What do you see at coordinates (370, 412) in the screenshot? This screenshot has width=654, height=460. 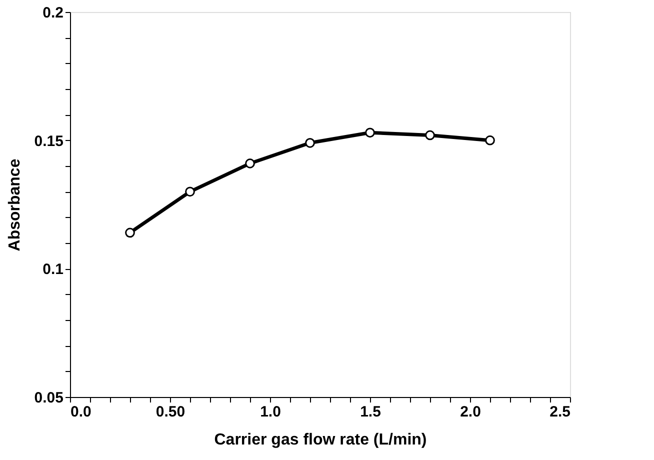 I see `x-tick-label: 1.5` at bounding box center [370, 412].